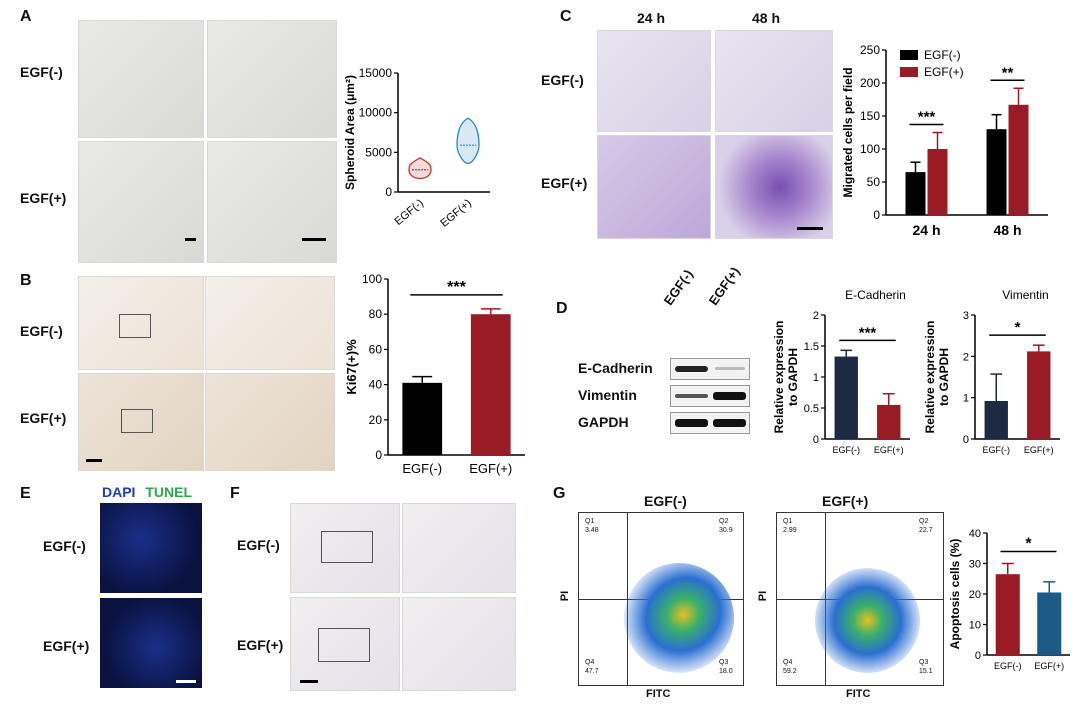 The width and height of the screenshot is (1080, 708). Describe the element at coordinates (350, 132) in the screenshot. I see `y-axis-label: Spheroid Area (μm²)` at that location.